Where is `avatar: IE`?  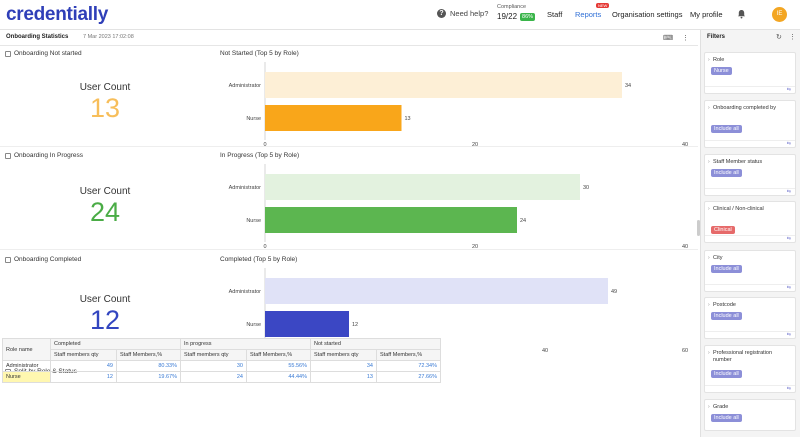 avatar: IE is located at coordinates (779, 14).